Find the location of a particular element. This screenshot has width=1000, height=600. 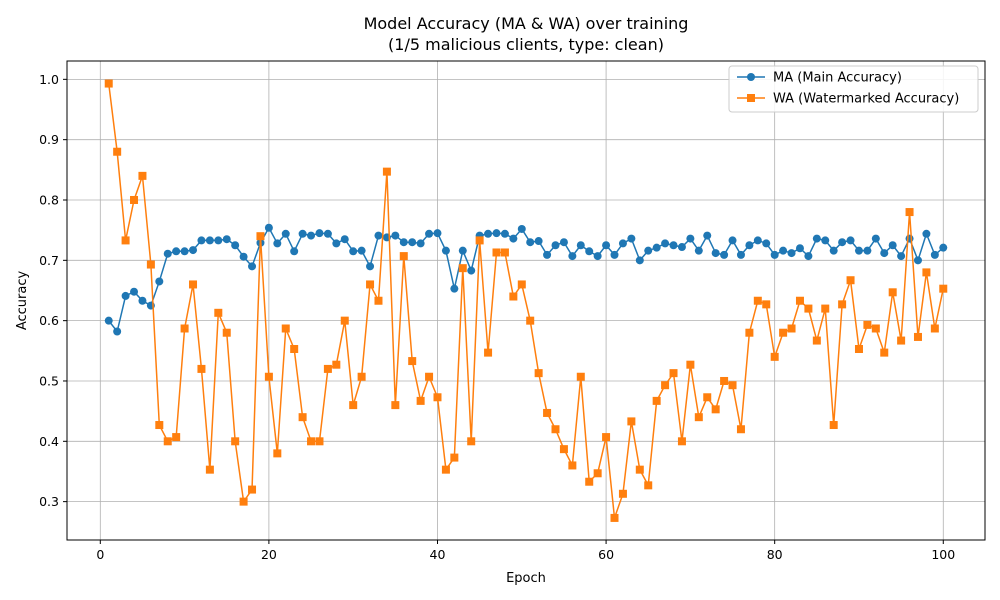

y-tick-label: 0.7 is located at coordinates (49, 260).